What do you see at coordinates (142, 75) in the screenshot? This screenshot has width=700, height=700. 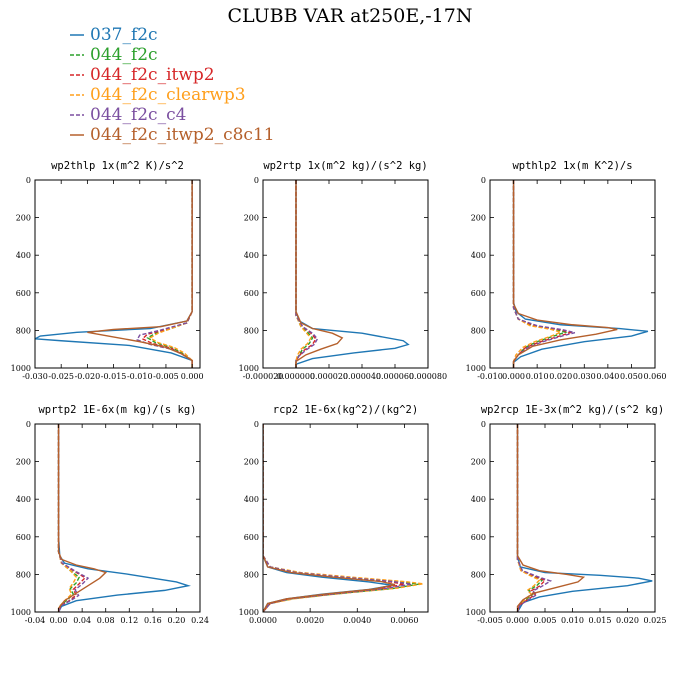 I see `legend-entry: 044_f2c_itwp2` at bounding box center [142, 75].